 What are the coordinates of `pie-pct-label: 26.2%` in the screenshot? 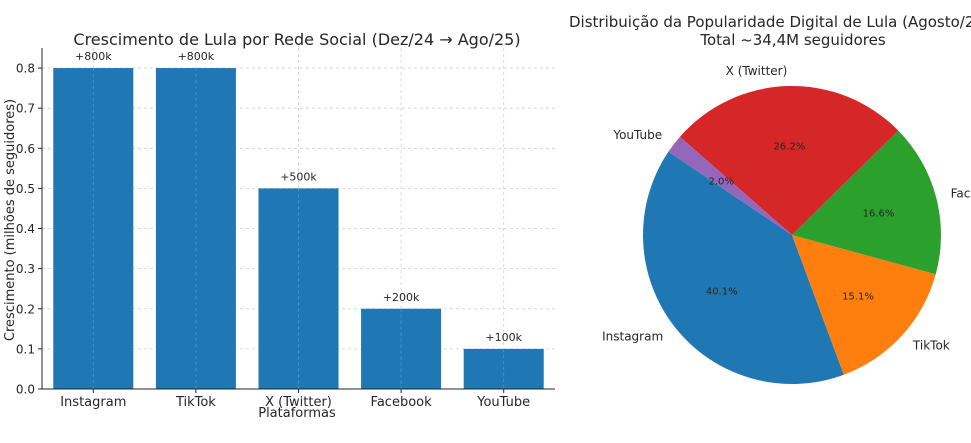 It's located at (790, 147).